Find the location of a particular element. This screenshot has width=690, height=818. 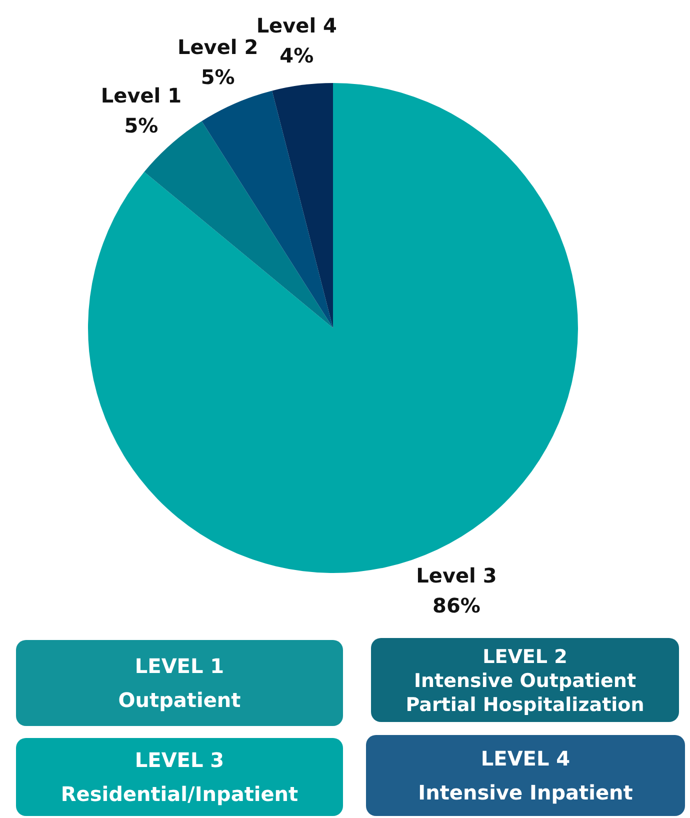

data-label: 4% is located at coordinates (297, 55).